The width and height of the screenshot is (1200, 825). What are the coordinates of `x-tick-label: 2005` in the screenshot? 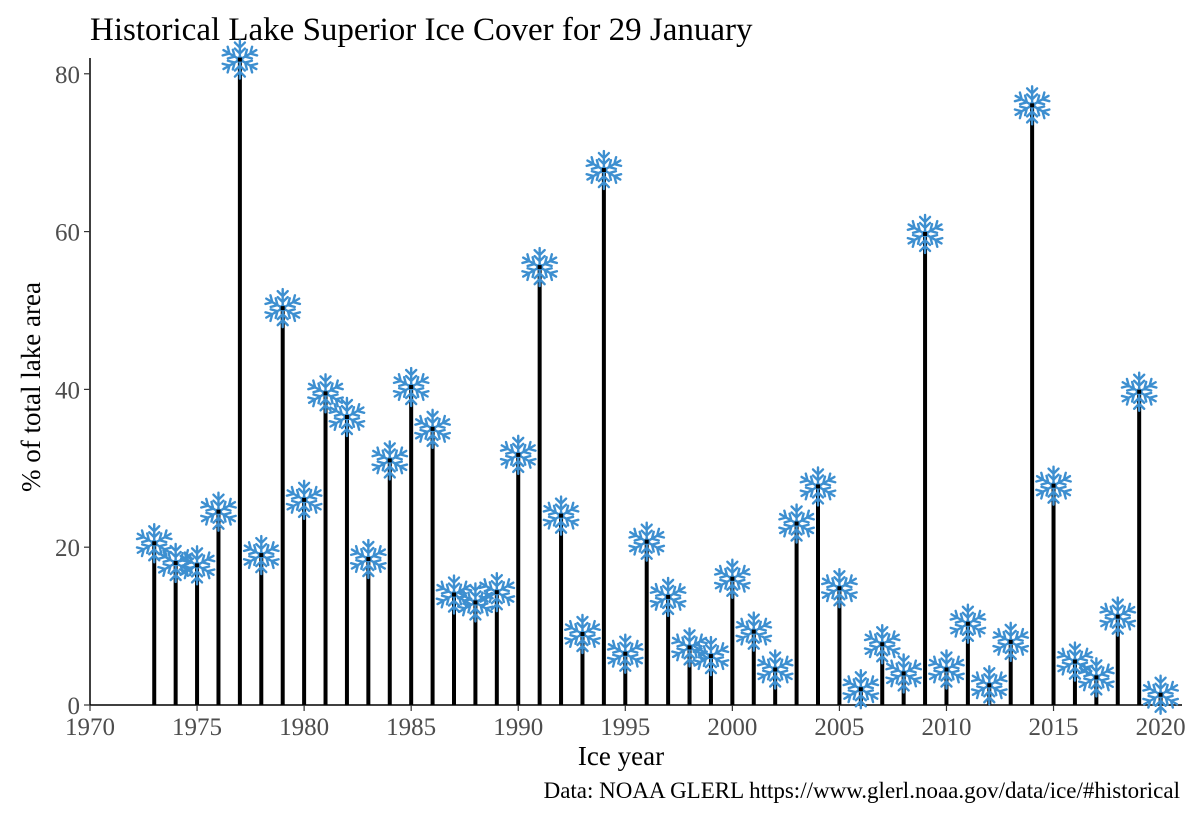 It's located at (839, 727).